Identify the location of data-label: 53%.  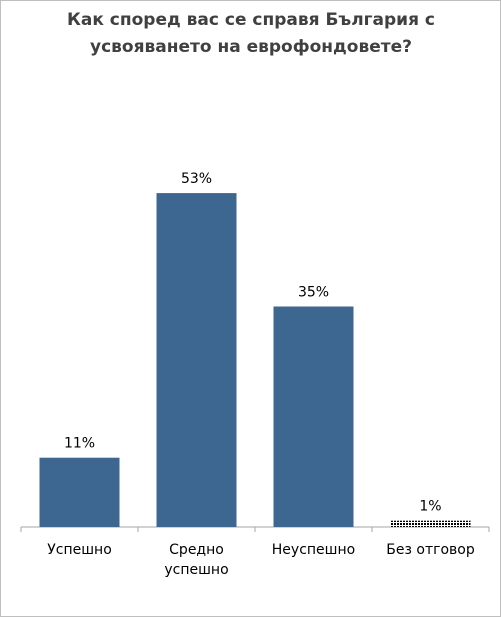
(196, 179).